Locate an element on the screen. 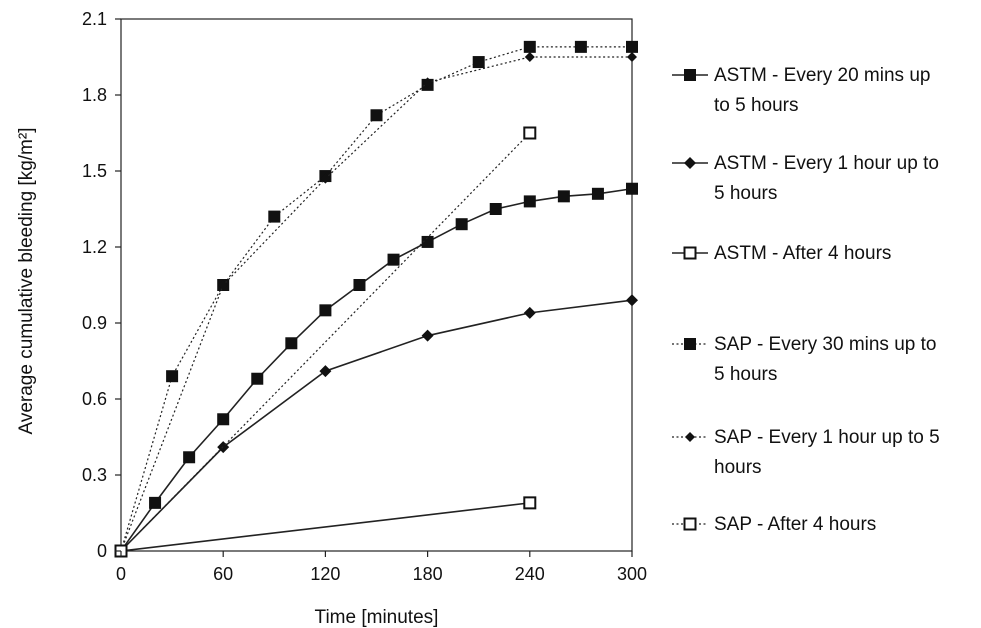 The width and height of the screenshot is (981, 628). legend-entry: ASTM - After 4 hours is located at coordinates (781, 253).